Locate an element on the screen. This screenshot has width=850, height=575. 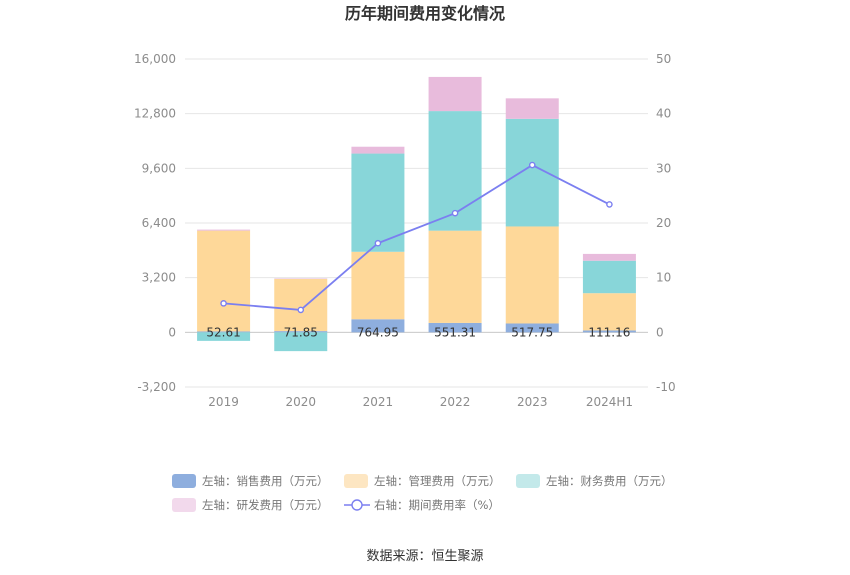
left-axis: 16,000 12,800 9,600 6,400 3,200 0 -3,200 is located at coordinates (155, 223).